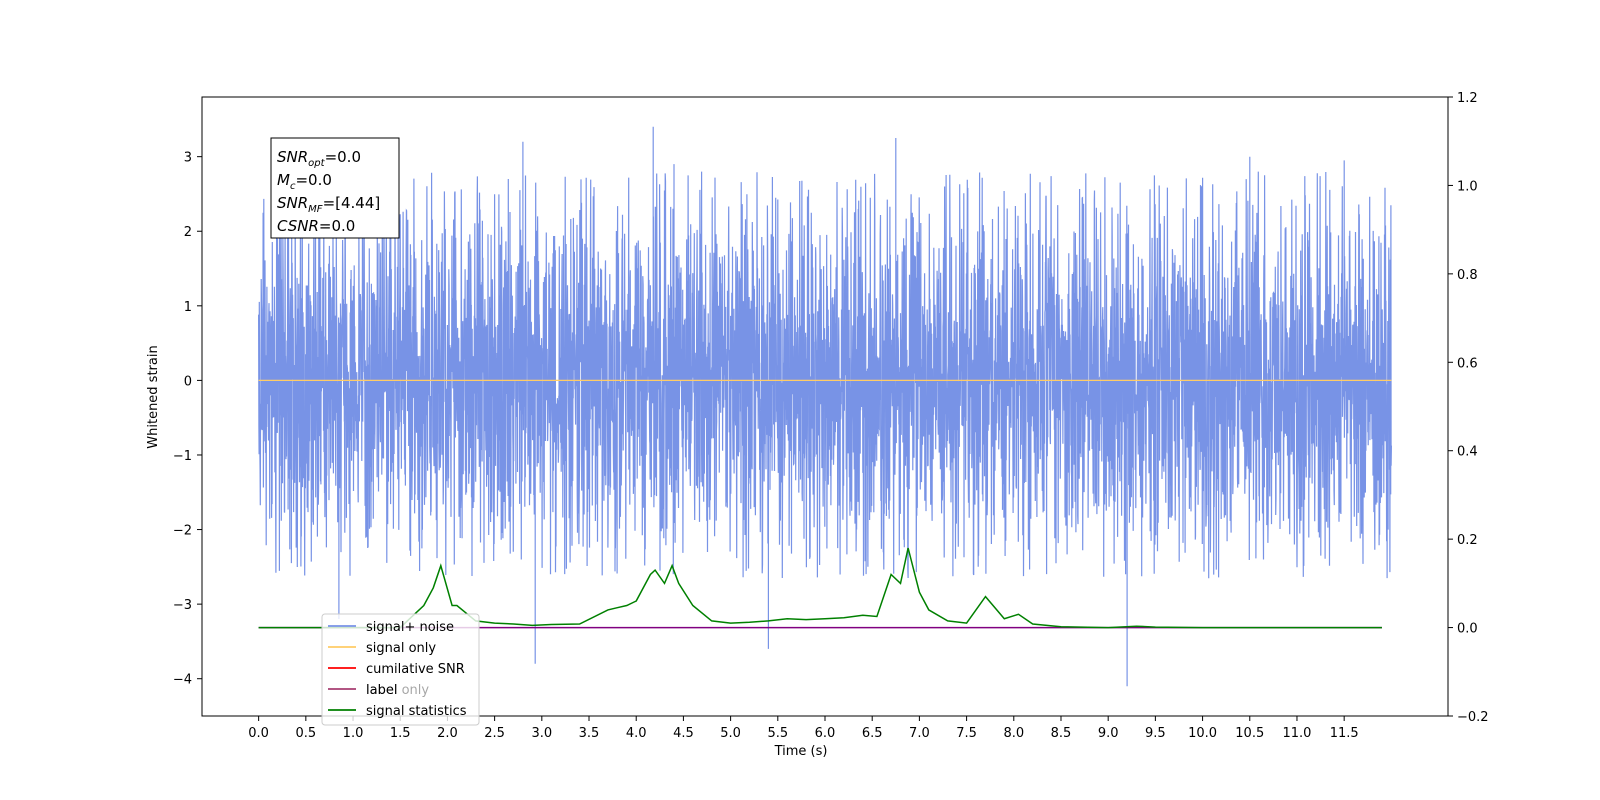  Describe the element at coordinates (401, 648) in the screenshot. I see `legend-label: signal only` at that location.